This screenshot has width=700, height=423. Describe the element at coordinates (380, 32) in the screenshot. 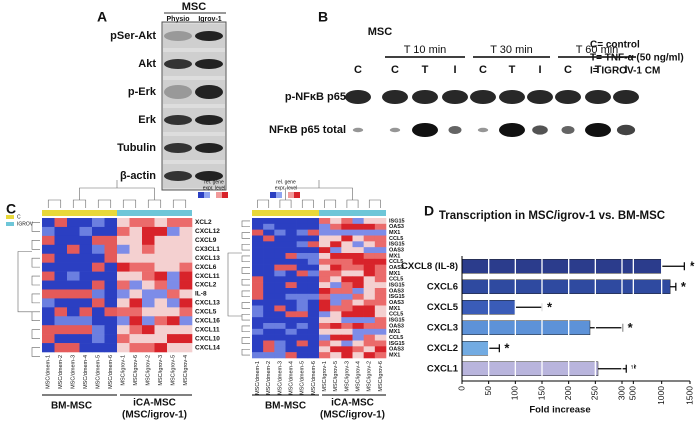

I see `header: MSC` at that location.